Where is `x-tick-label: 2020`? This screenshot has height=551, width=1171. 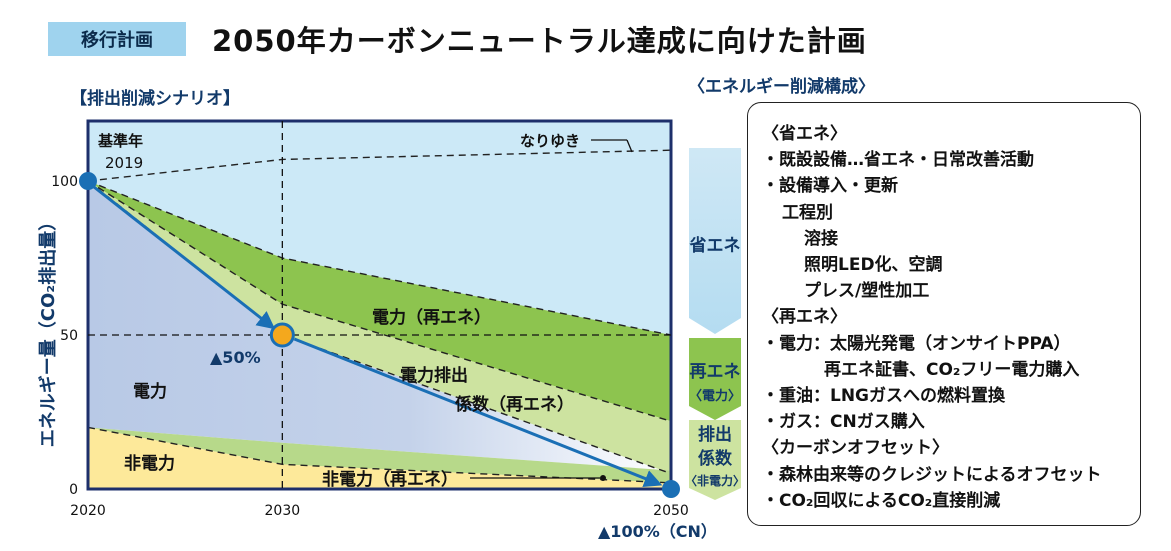 x-tick-label: 2020 is located at coordinates (88, 511).